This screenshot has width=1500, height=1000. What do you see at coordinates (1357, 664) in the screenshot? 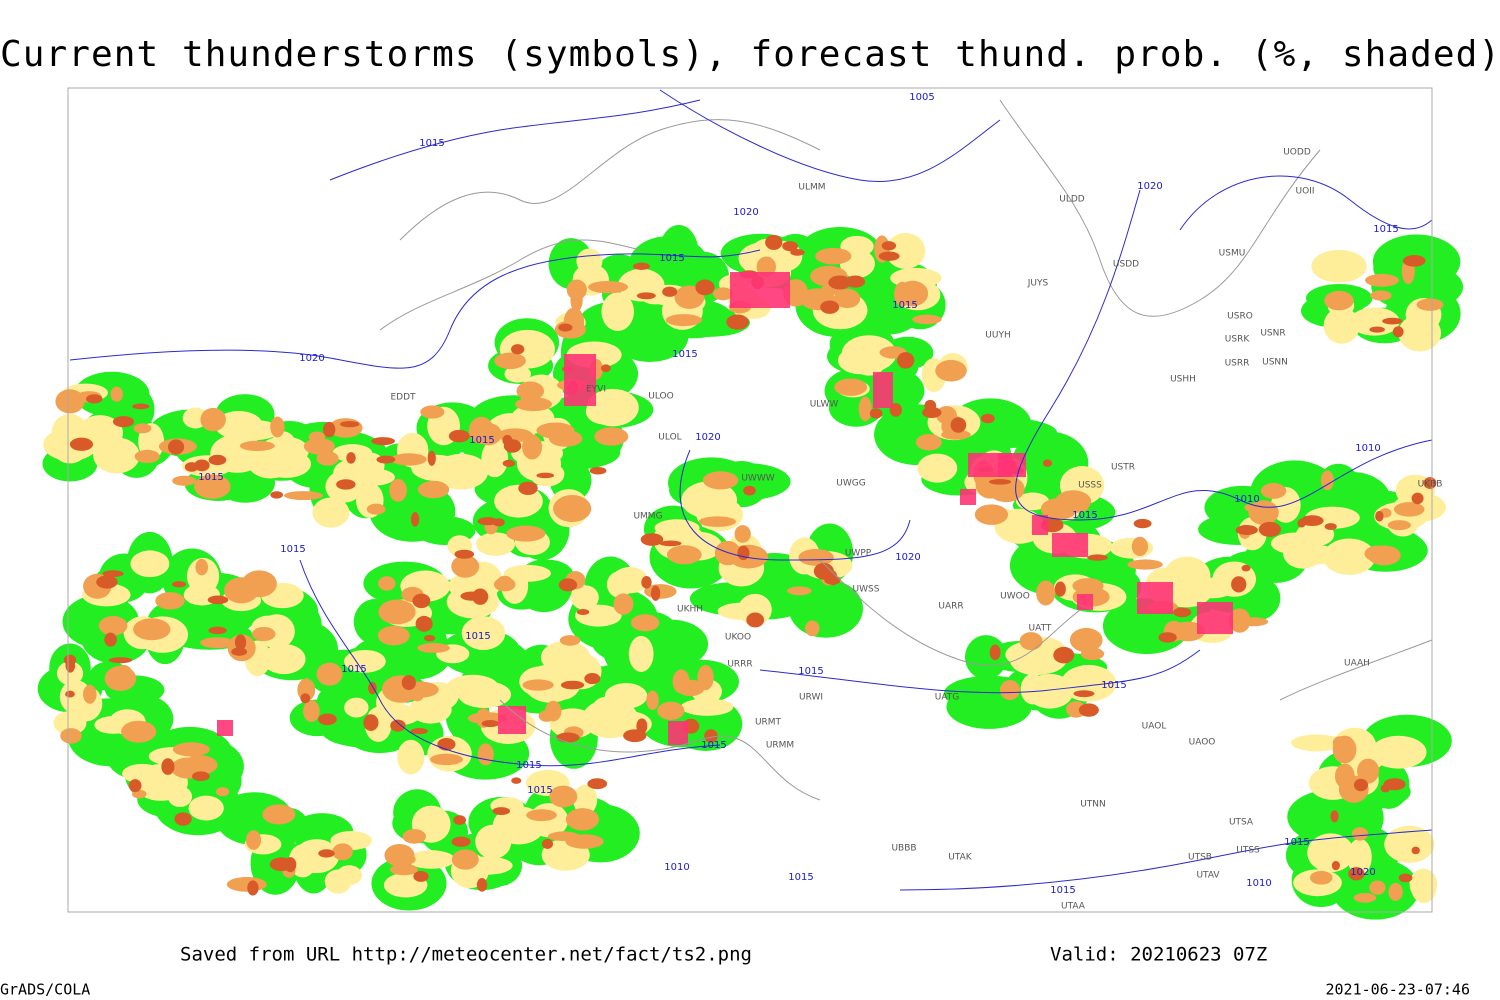
I see `station-label: UAAH` at bounding box center [1357, 664].